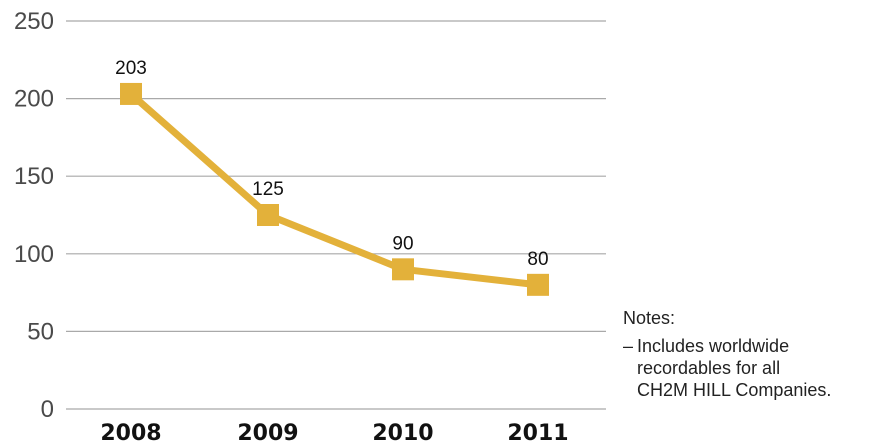  I want to click on x-tick-label-2009: 2009, so click(267, 433).